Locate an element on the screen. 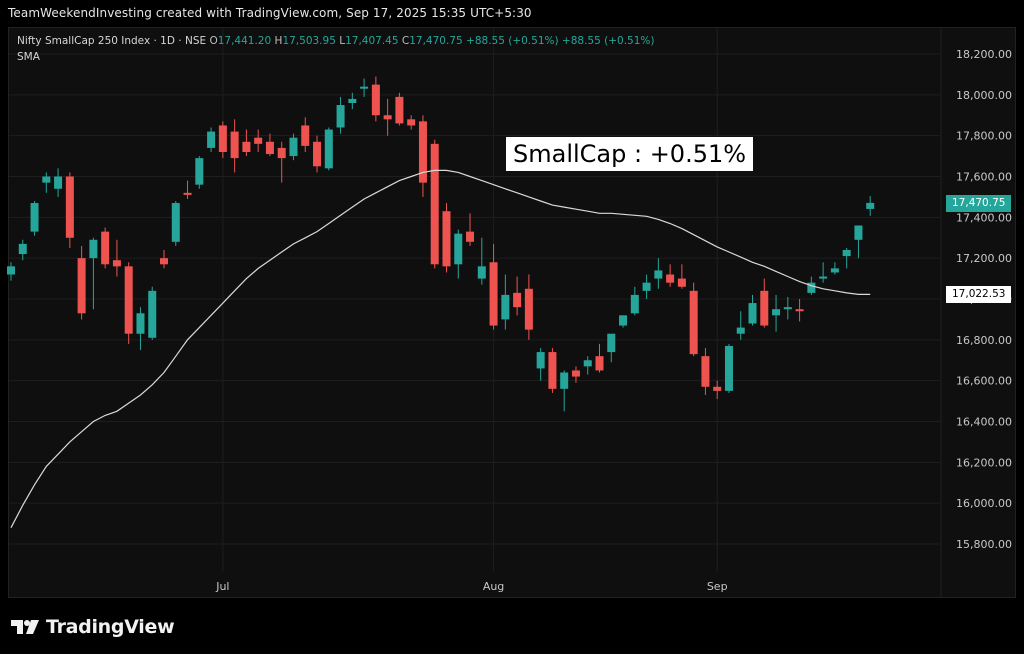 The image size is (1024, 654). last-price-tag: 17,470.75 is located at coordinates (979, 203).